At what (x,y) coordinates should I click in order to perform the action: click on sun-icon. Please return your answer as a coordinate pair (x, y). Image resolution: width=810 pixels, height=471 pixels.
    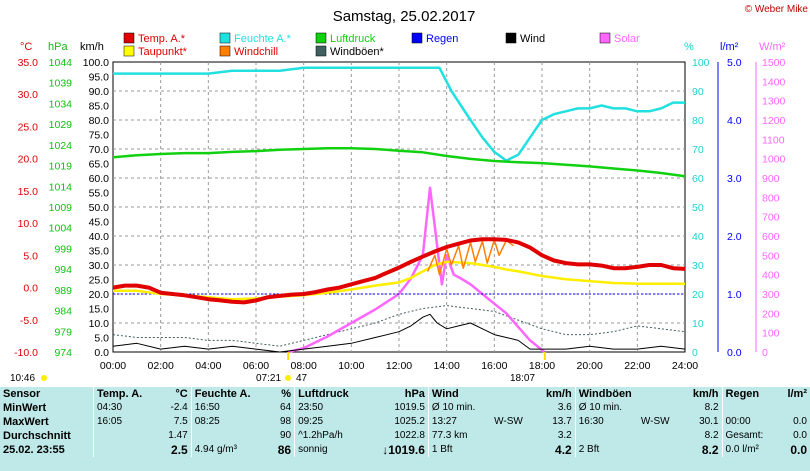
    Looking at the image, I should click on (288, 378).